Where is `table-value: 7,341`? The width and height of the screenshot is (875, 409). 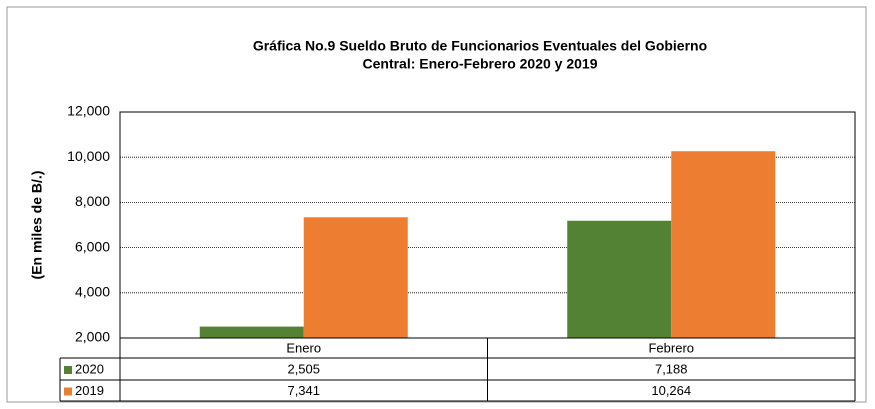
table-value: 7,341 is located at coordinates (303, 390).